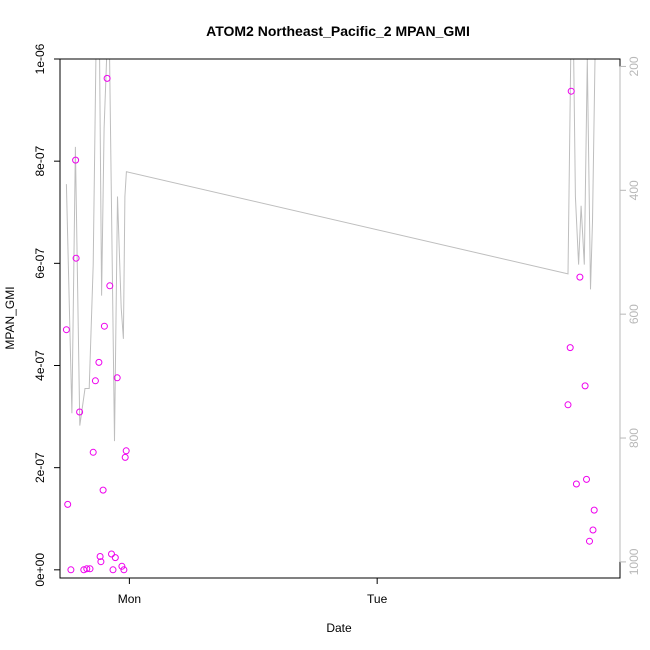 Image resolution: width=650 pixels, height=650 pixels. Describe the element at coordinates (47, 315) in the screenshot. I see `y-axis: 0e+00 2e-07 4e-07 6e-07 8e-07 1e-06` at that location.